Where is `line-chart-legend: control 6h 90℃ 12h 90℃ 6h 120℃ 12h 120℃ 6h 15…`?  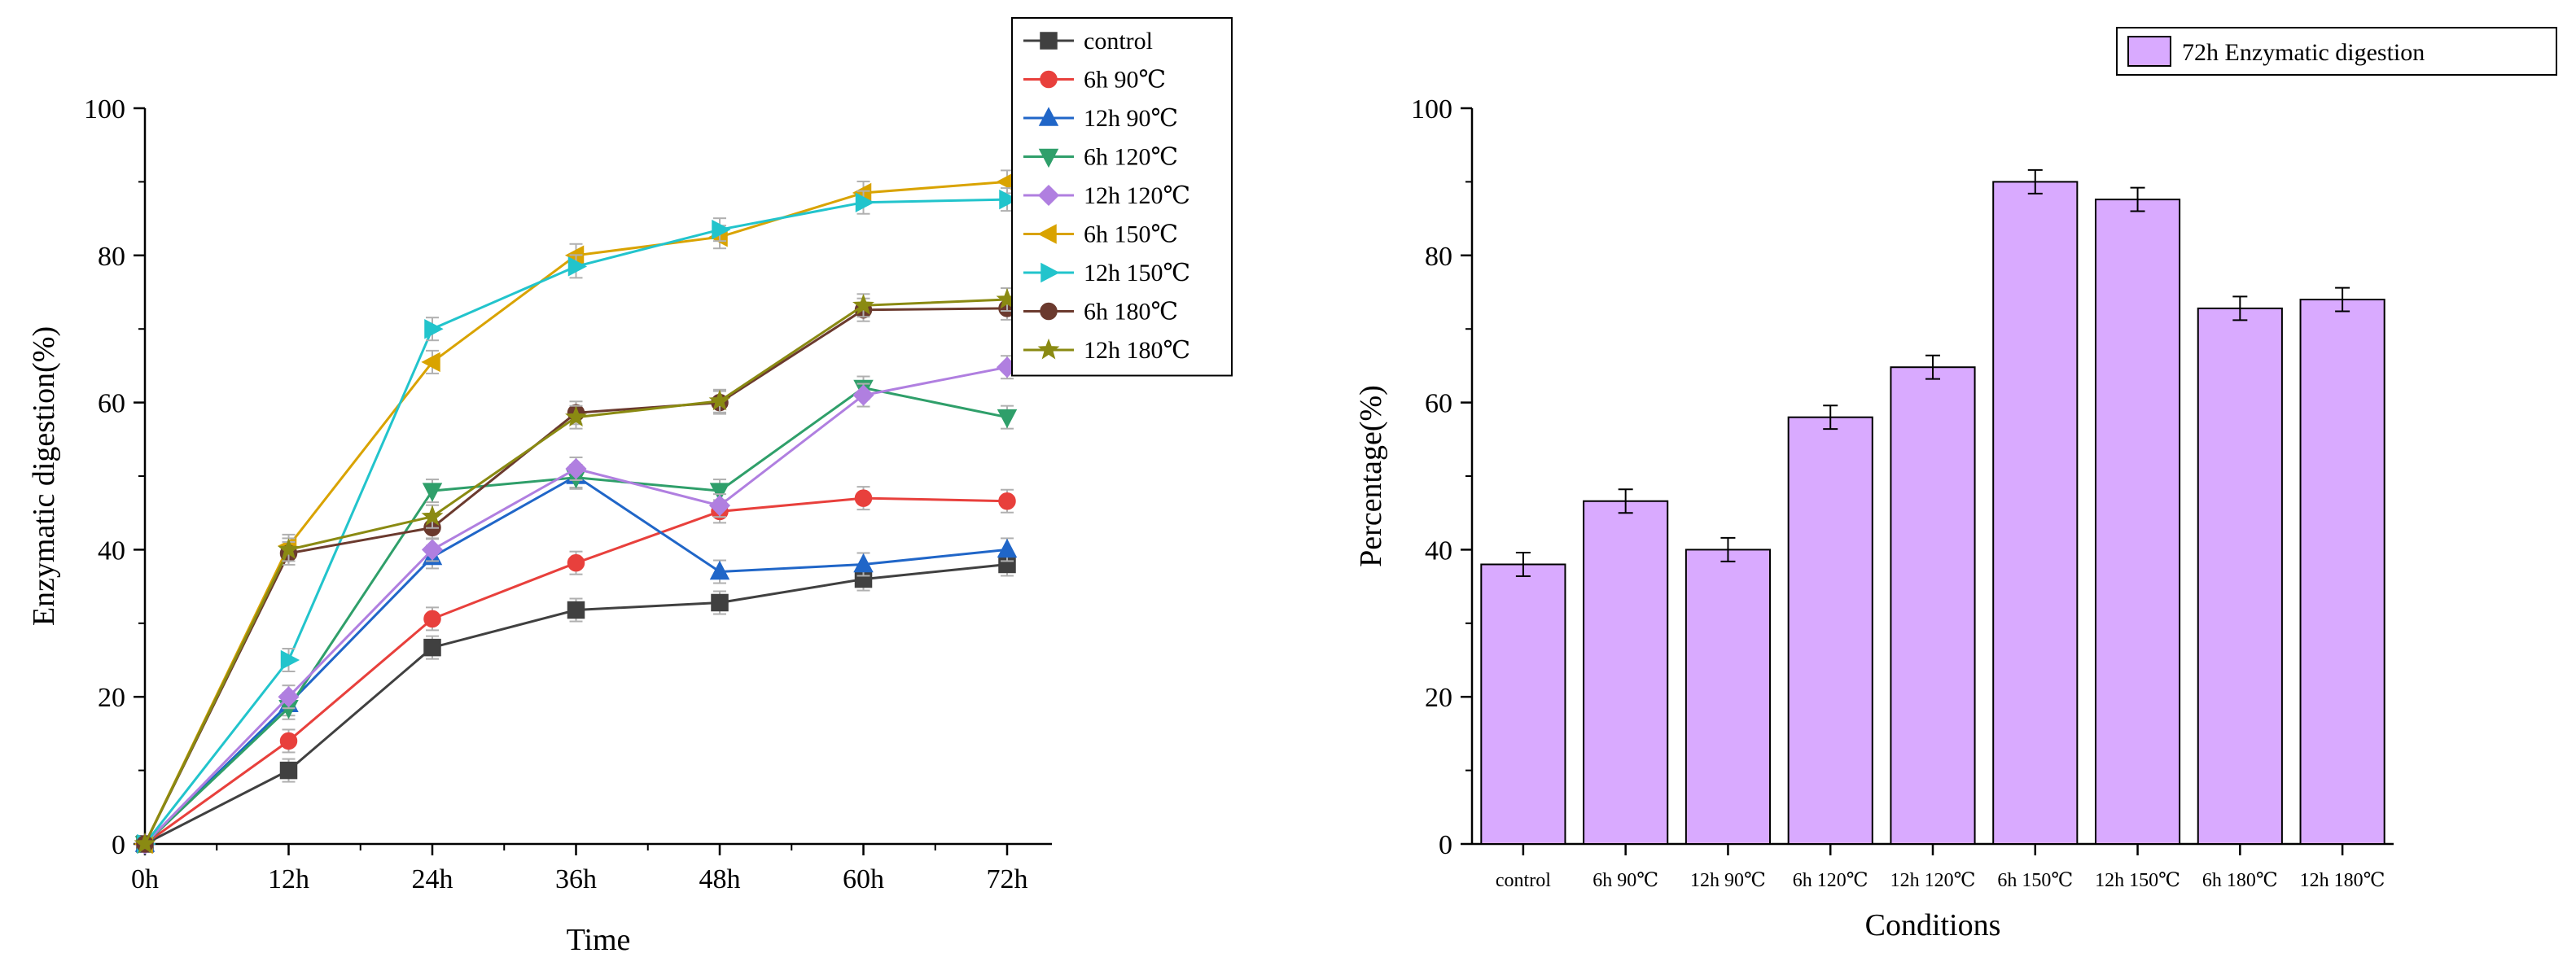
line-chart-legend: control 6h 90℃ 12h 90℃ 6h 120℃ 12h 120℃ 6h 15… is located at coordinates (1122, 197).